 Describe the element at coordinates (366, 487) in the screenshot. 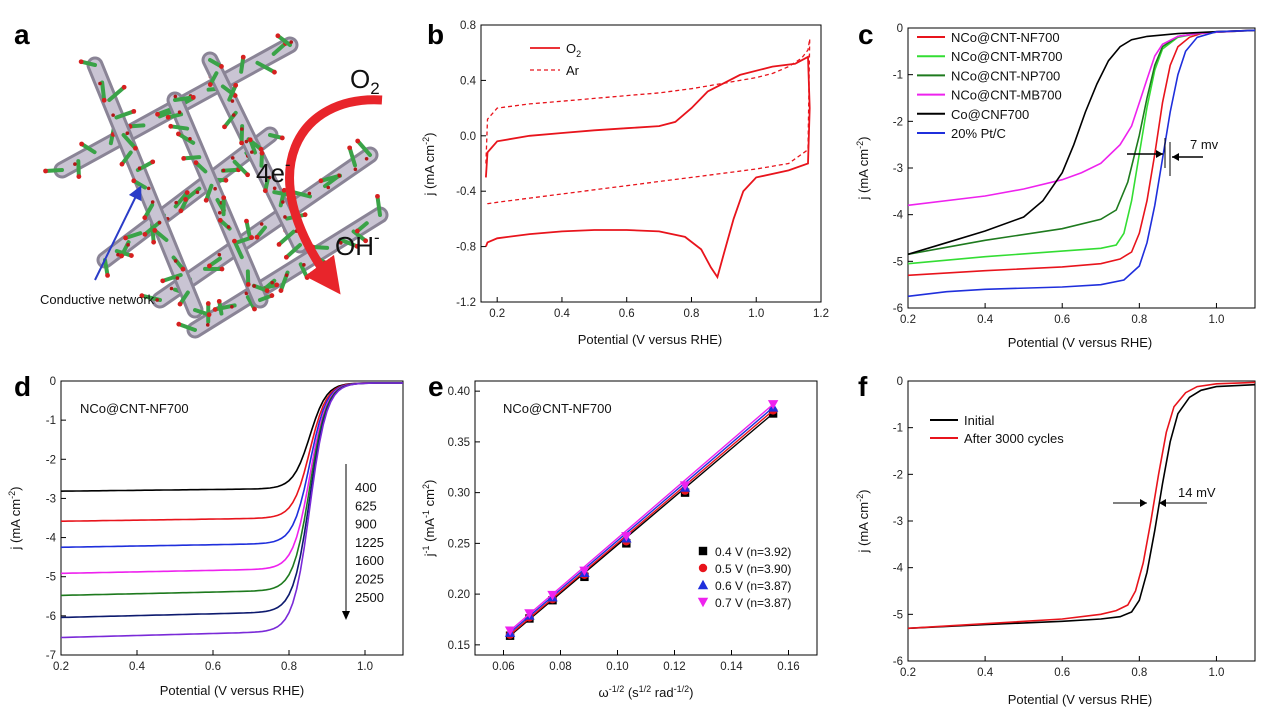

I see `rpm-label: 400` at that location.